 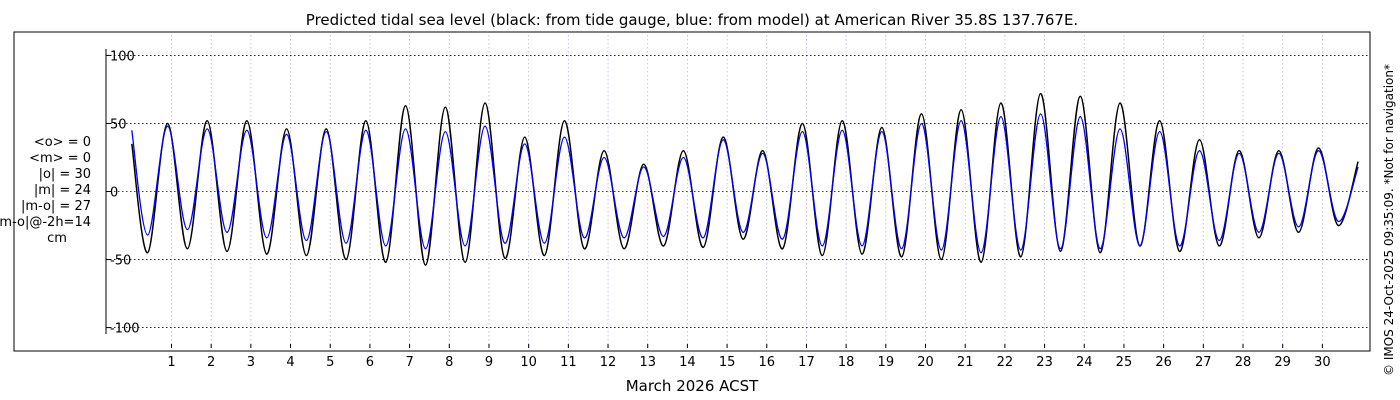 What do you see at coordinates (528, 362) in the screenshot?
I see `x-tick-label-10: 10` at bounding box center [528, 362].